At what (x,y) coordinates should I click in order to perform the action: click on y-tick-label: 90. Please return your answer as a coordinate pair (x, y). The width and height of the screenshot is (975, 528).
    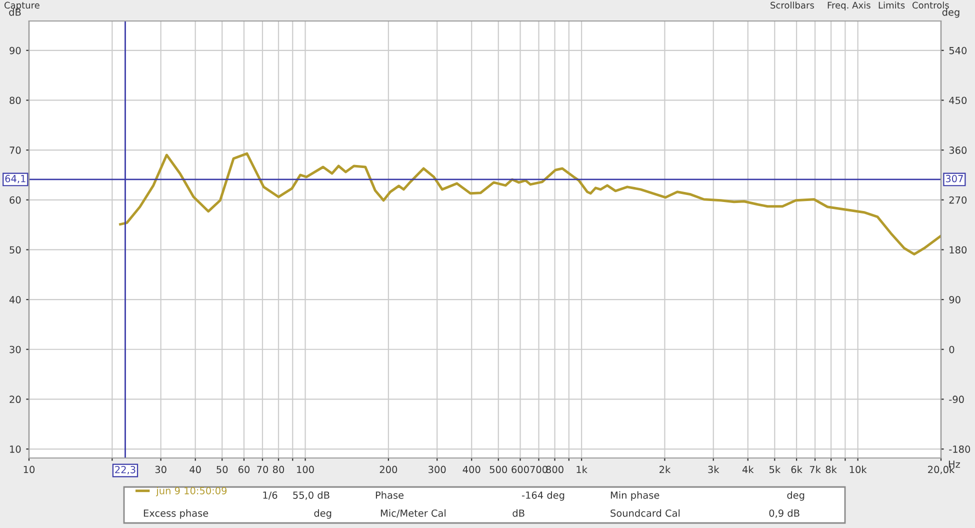
    Looking at the image, I should click on (15, 50).